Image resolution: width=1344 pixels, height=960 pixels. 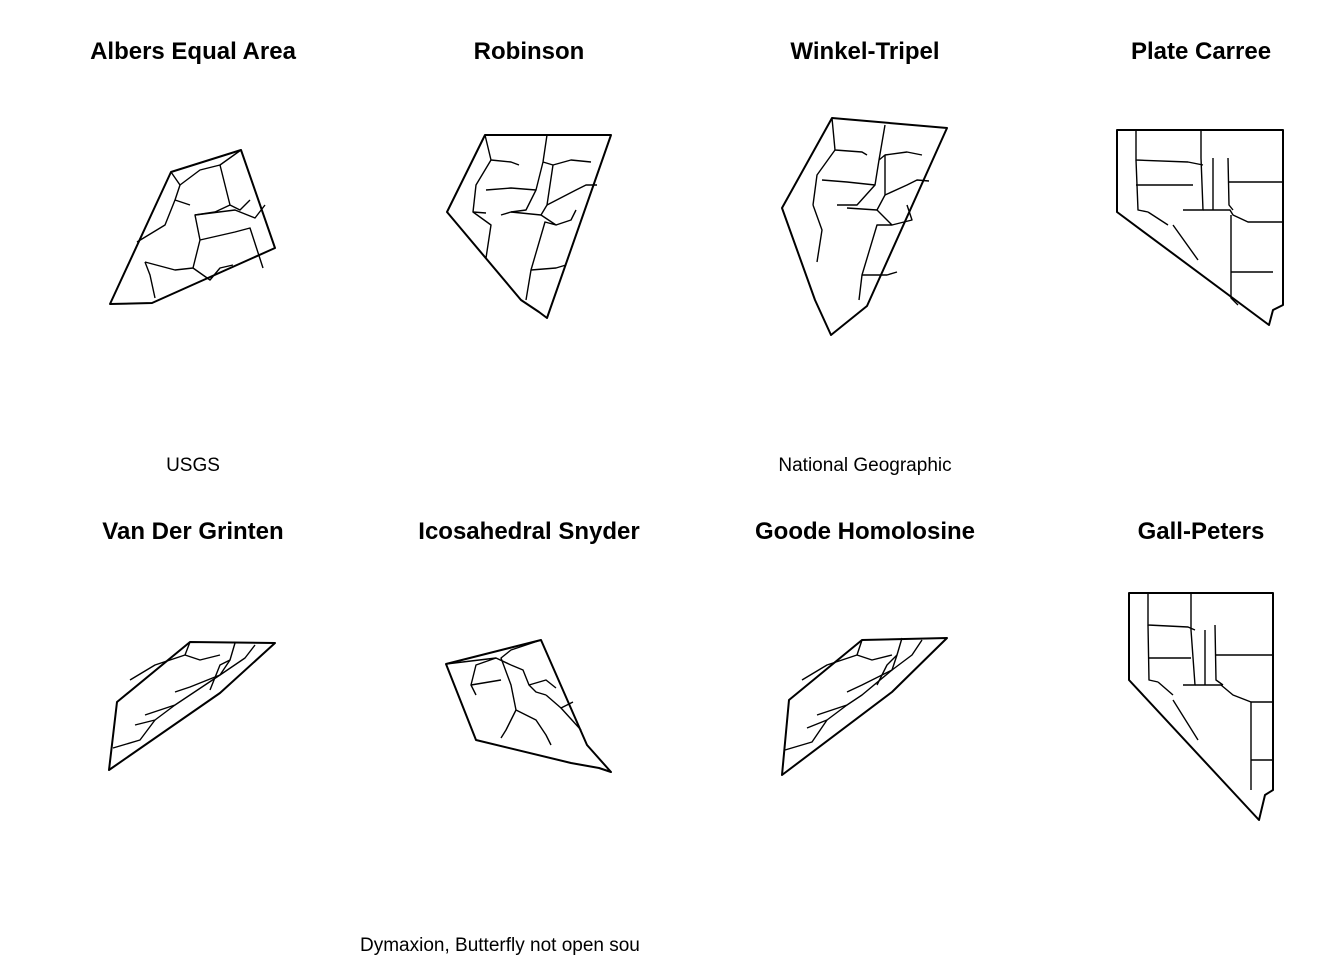 I want to click on panel-title: Plate Carree, so click(x=1201, y=51).